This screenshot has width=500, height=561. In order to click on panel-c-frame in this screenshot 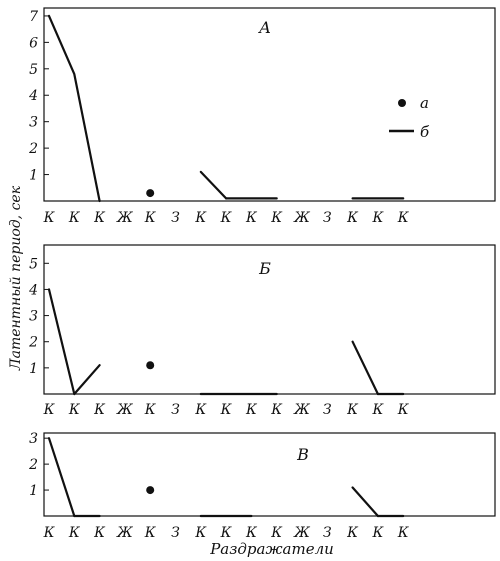, I will do `click(269, 474)`.